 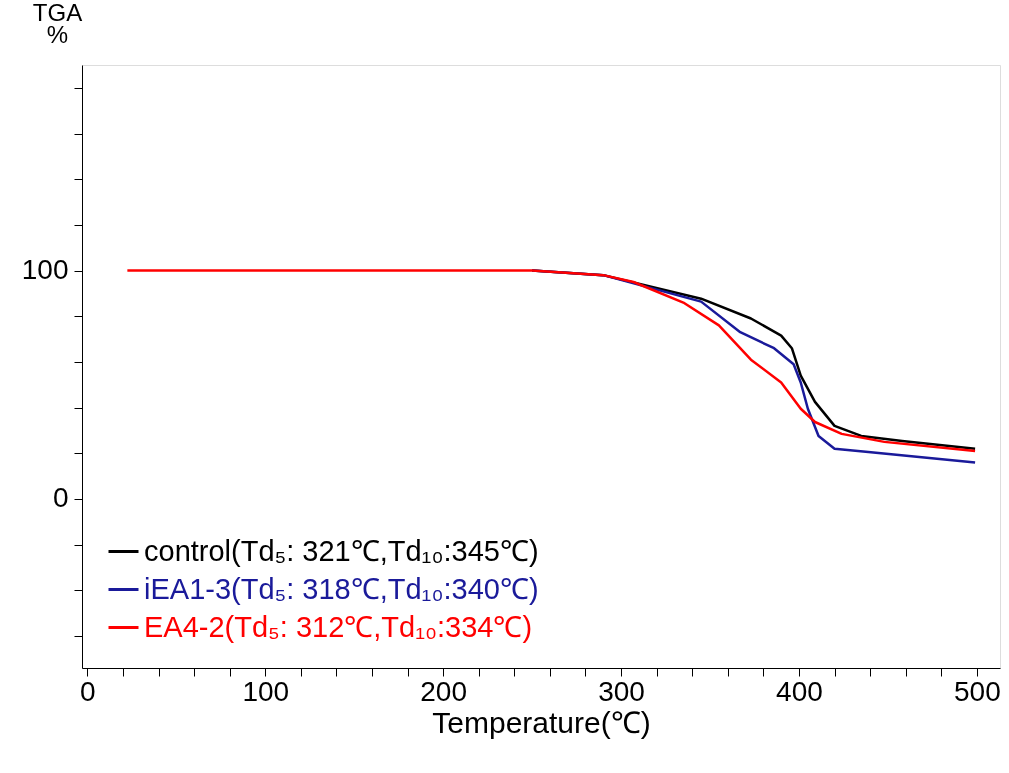 What do you see at coordinates (266, 691) in the screenshot?
I see `x-tick-label: 100` at bounding box center [266, 691].